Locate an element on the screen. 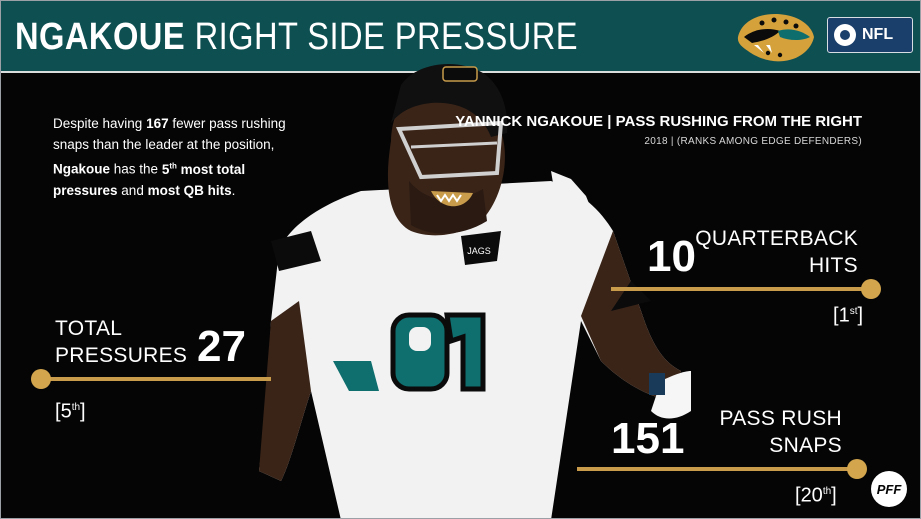 The width and height of the screenshot is (921, 519). total-pressures-dot is located at coordinates (41, 379).